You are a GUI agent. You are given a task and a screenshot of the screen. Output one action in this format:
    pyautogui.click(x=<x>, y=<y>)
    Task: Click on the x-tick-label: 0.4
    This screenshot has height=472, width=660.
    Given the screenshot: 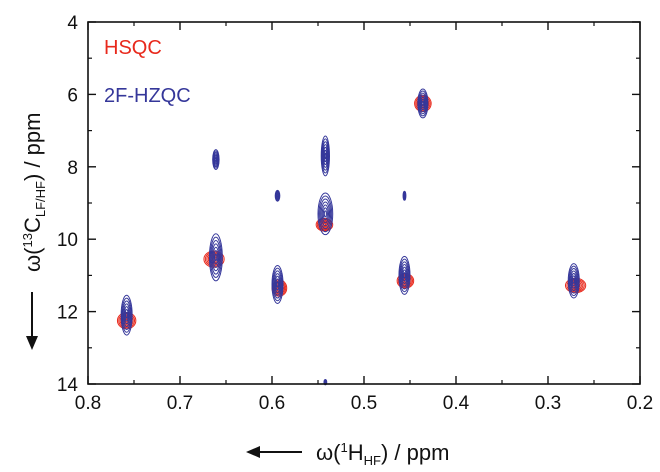 What is the action you would take?
    pyautogui.click(x=456, y=403)
    